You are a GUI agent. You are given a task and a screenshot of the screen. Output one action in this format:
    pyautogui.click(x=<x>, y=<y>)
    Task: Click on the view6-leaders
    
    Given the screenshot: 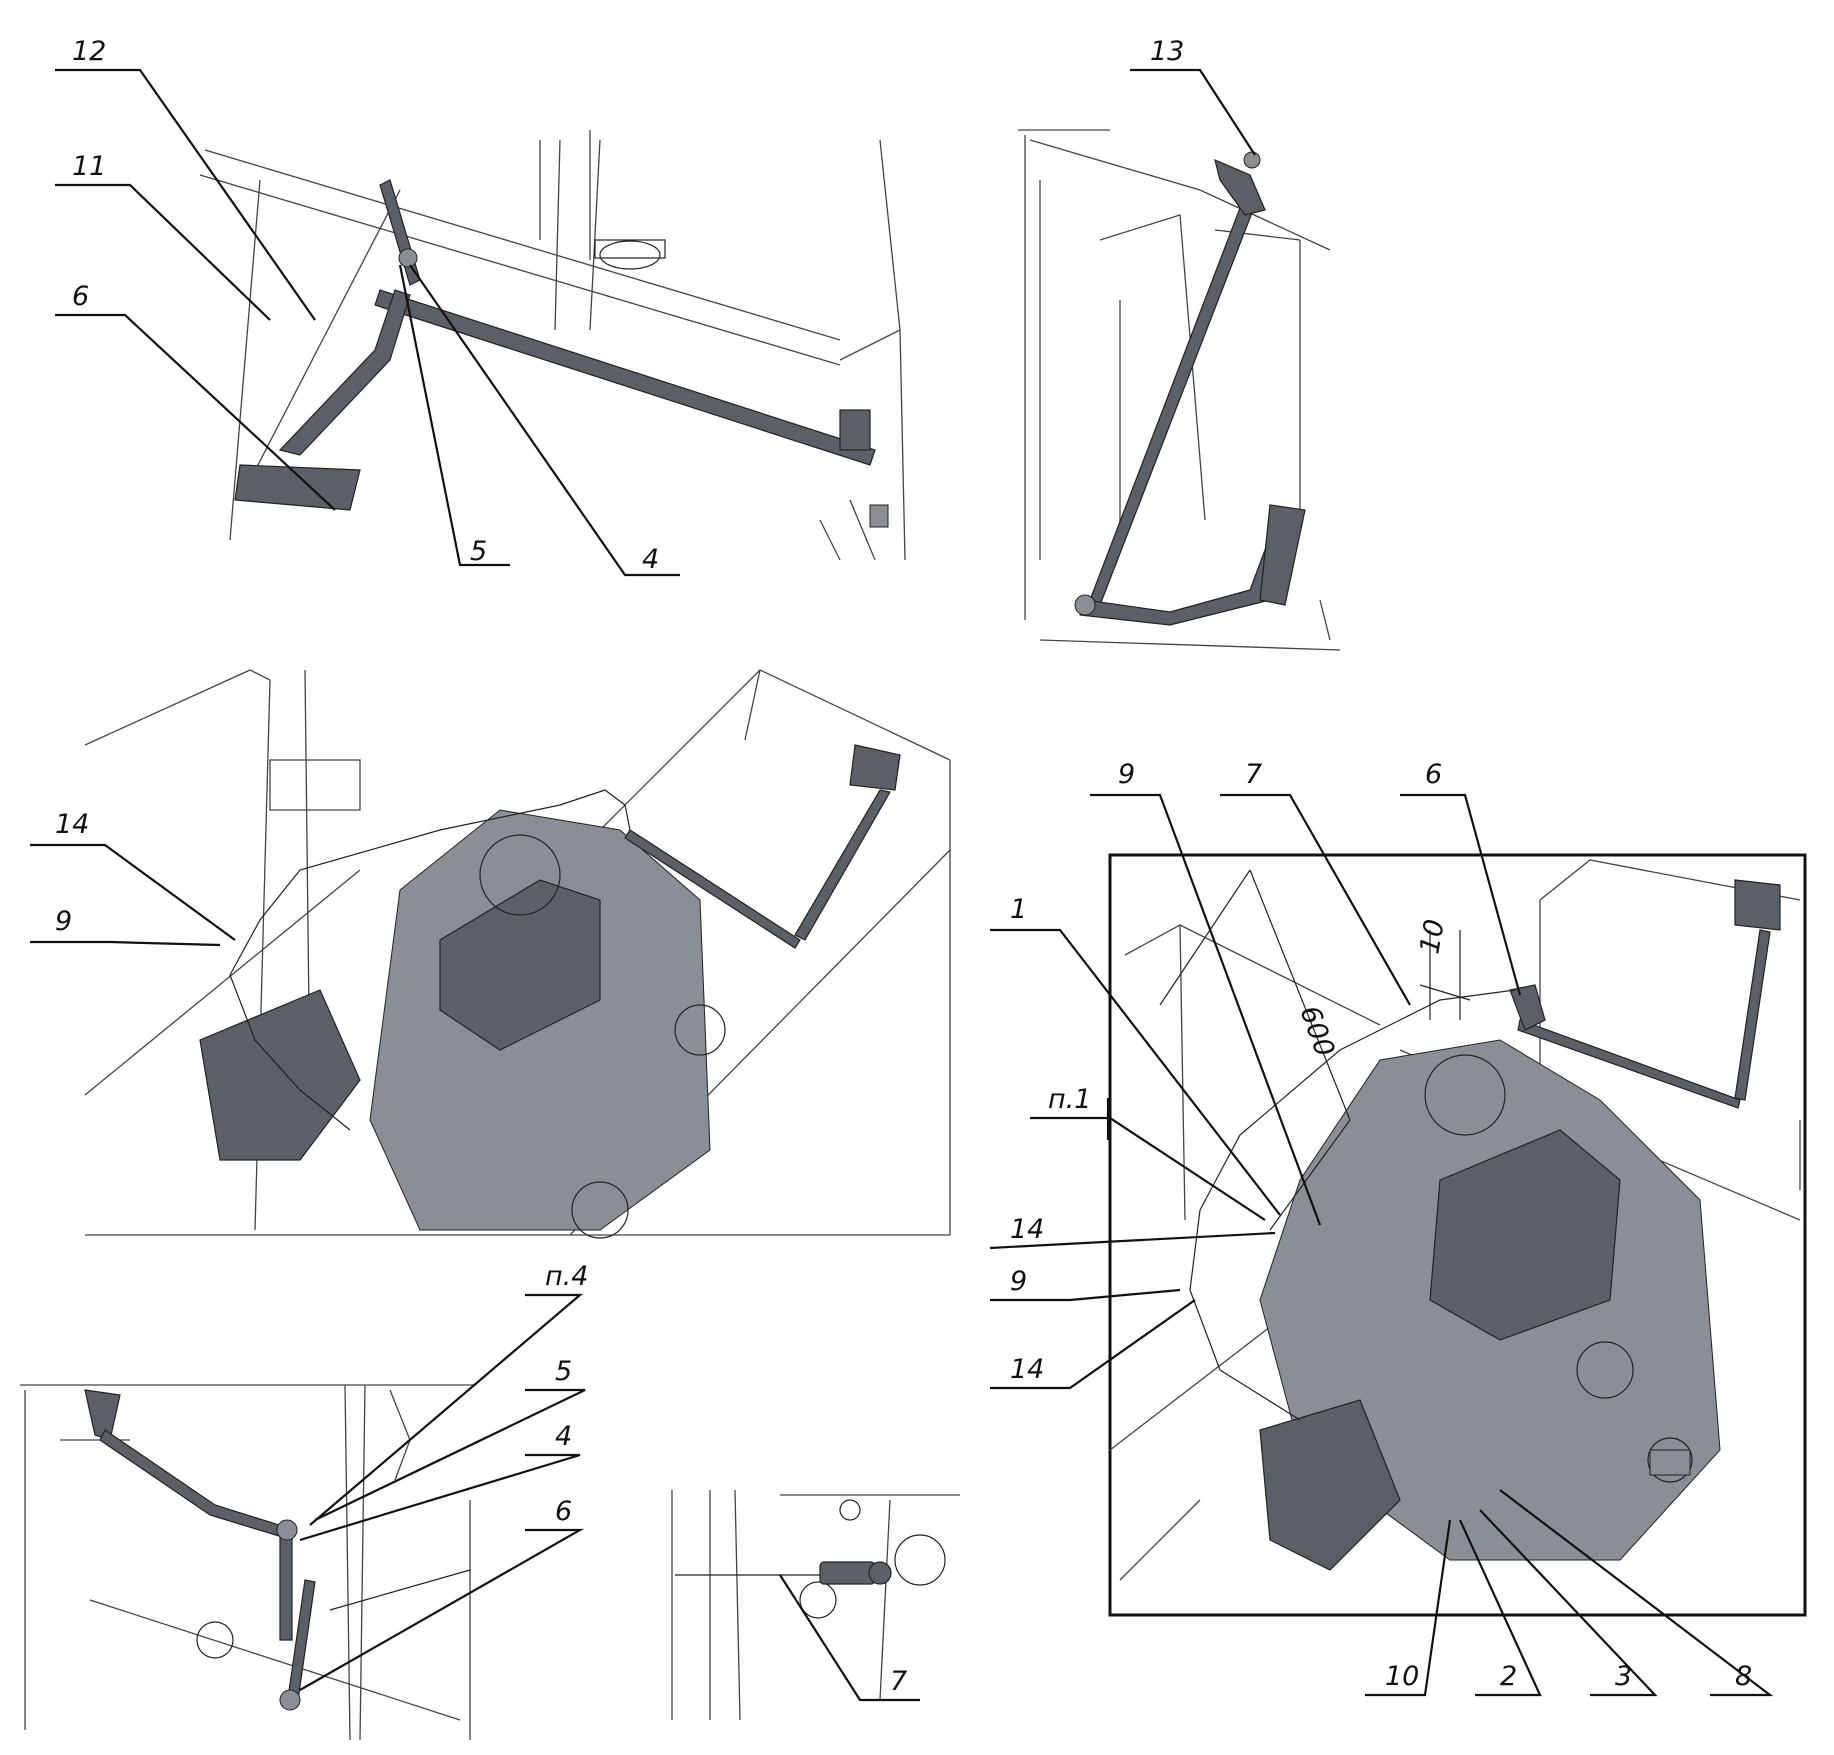 What is the action you would take?
    pyautogui.click(x=849, y=1638)
    